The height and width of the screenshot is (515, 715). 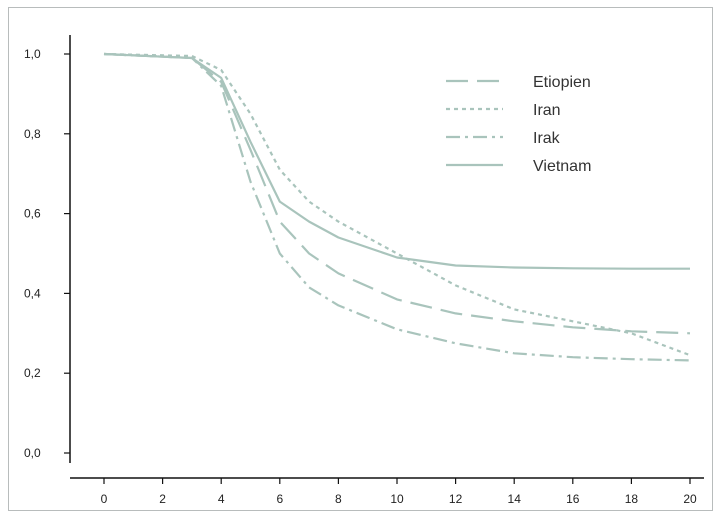 What do you see at coordinates (690, 499) in the screenshot?
I see `x-tick-label: 20` at bounding box center [690, 499].